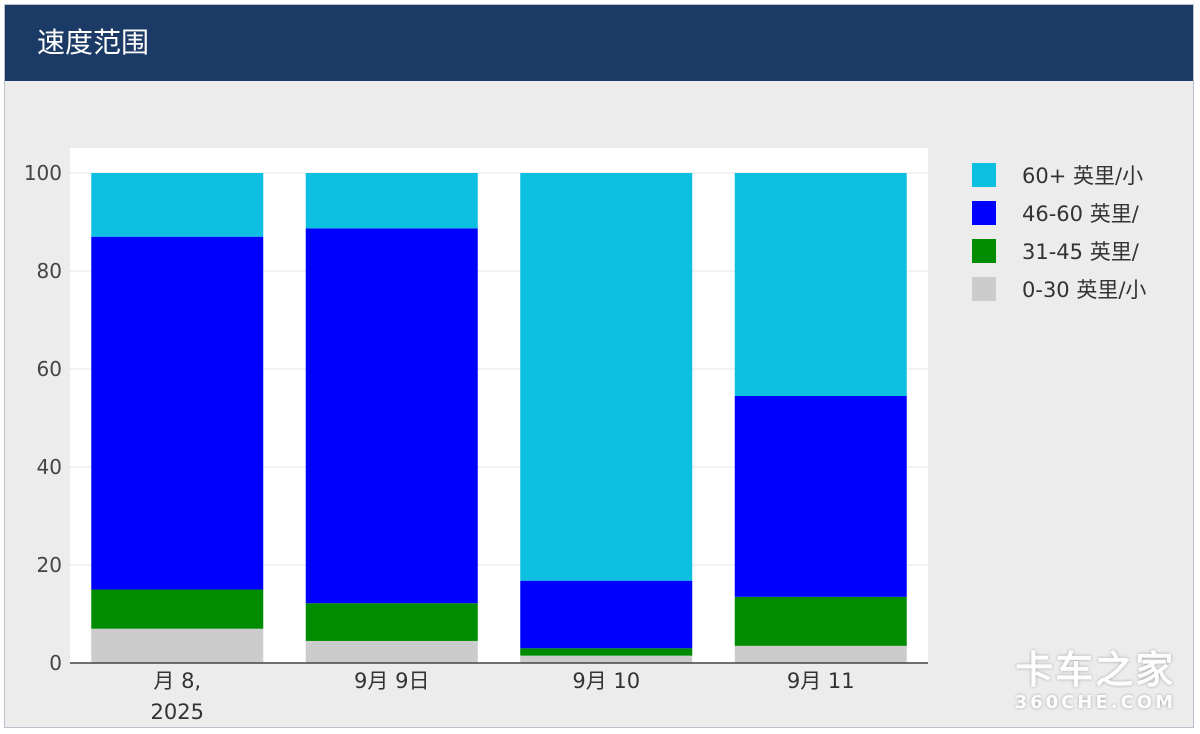 The image size is (1200, 734). I want to click on panel-header: 速度范围, so click(599, 43).